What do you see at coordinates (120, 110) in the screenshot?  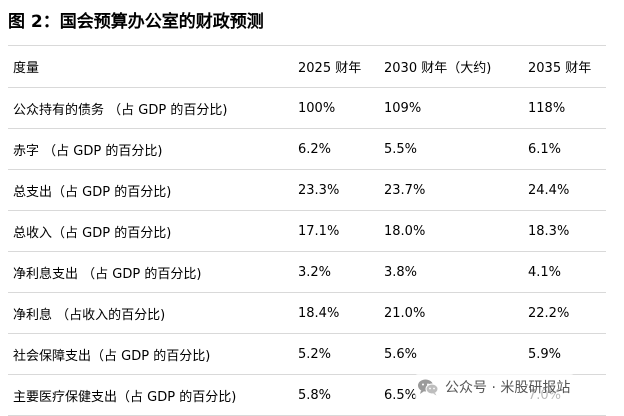 I see `row-label: 公众持有的债务 （占 GDP 的百分比)` at bounding box center [120, 110].